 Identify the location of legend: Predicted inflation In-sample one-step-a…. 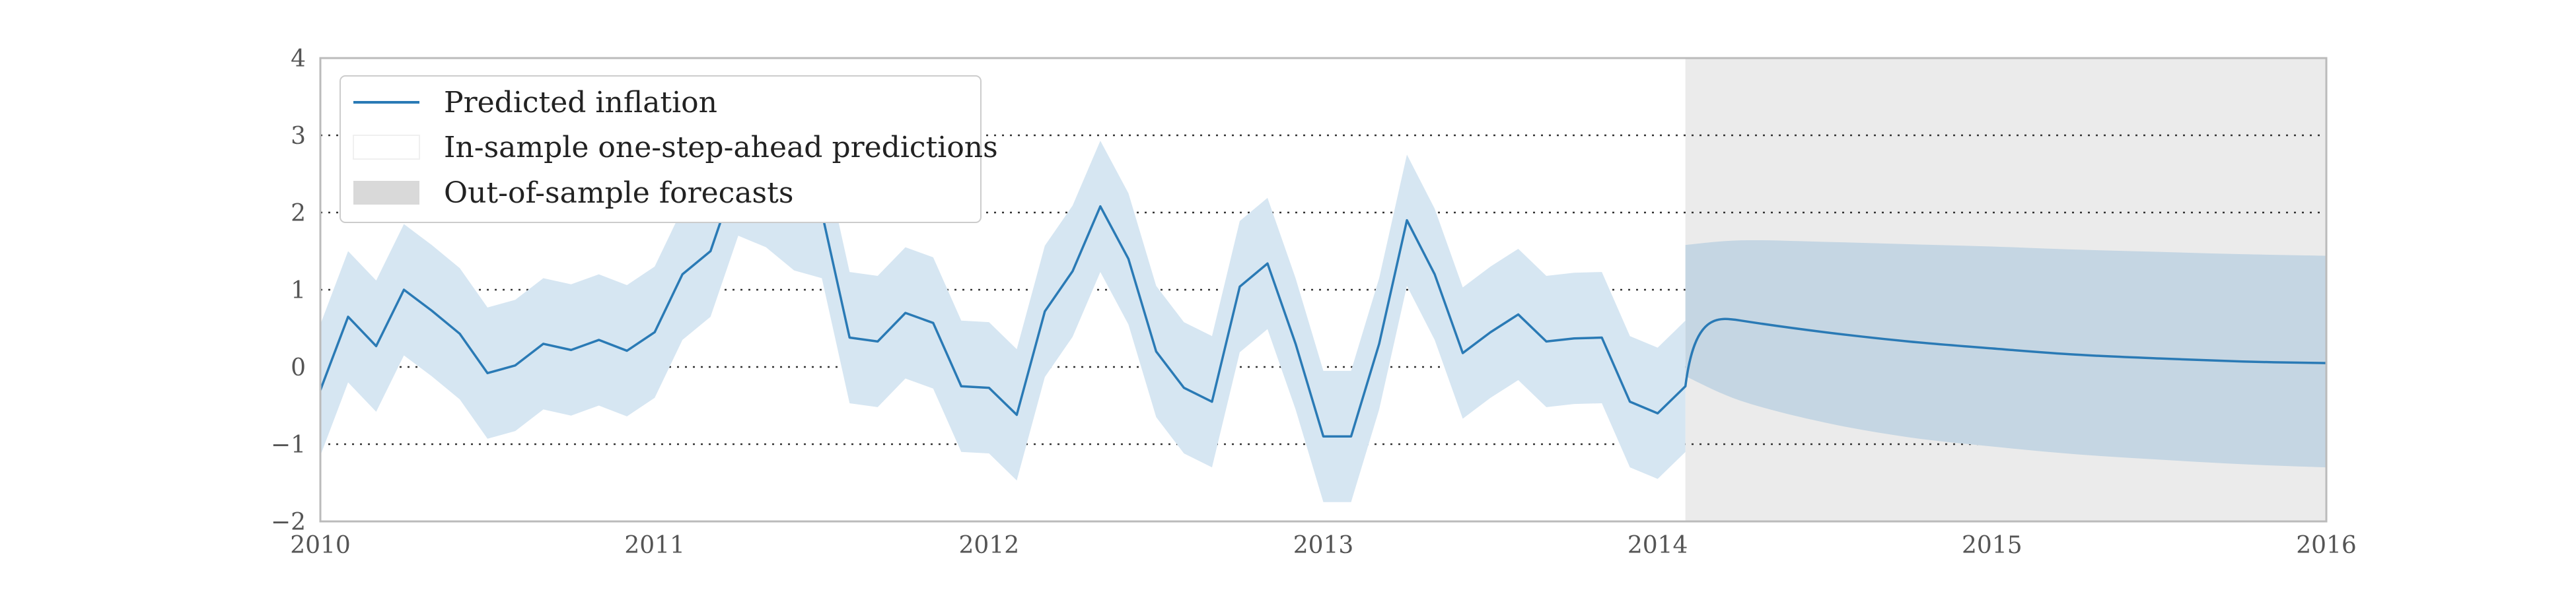
(669, 149).